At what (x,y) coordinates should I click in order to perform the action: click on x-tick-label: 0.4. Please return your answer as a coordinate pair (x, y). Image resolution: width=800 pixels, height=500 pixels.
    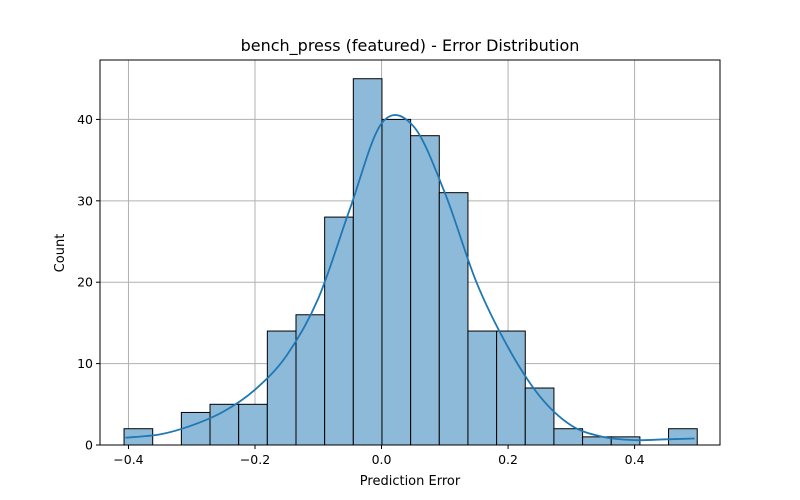
    Looking at the image, I should click on (635, 459).